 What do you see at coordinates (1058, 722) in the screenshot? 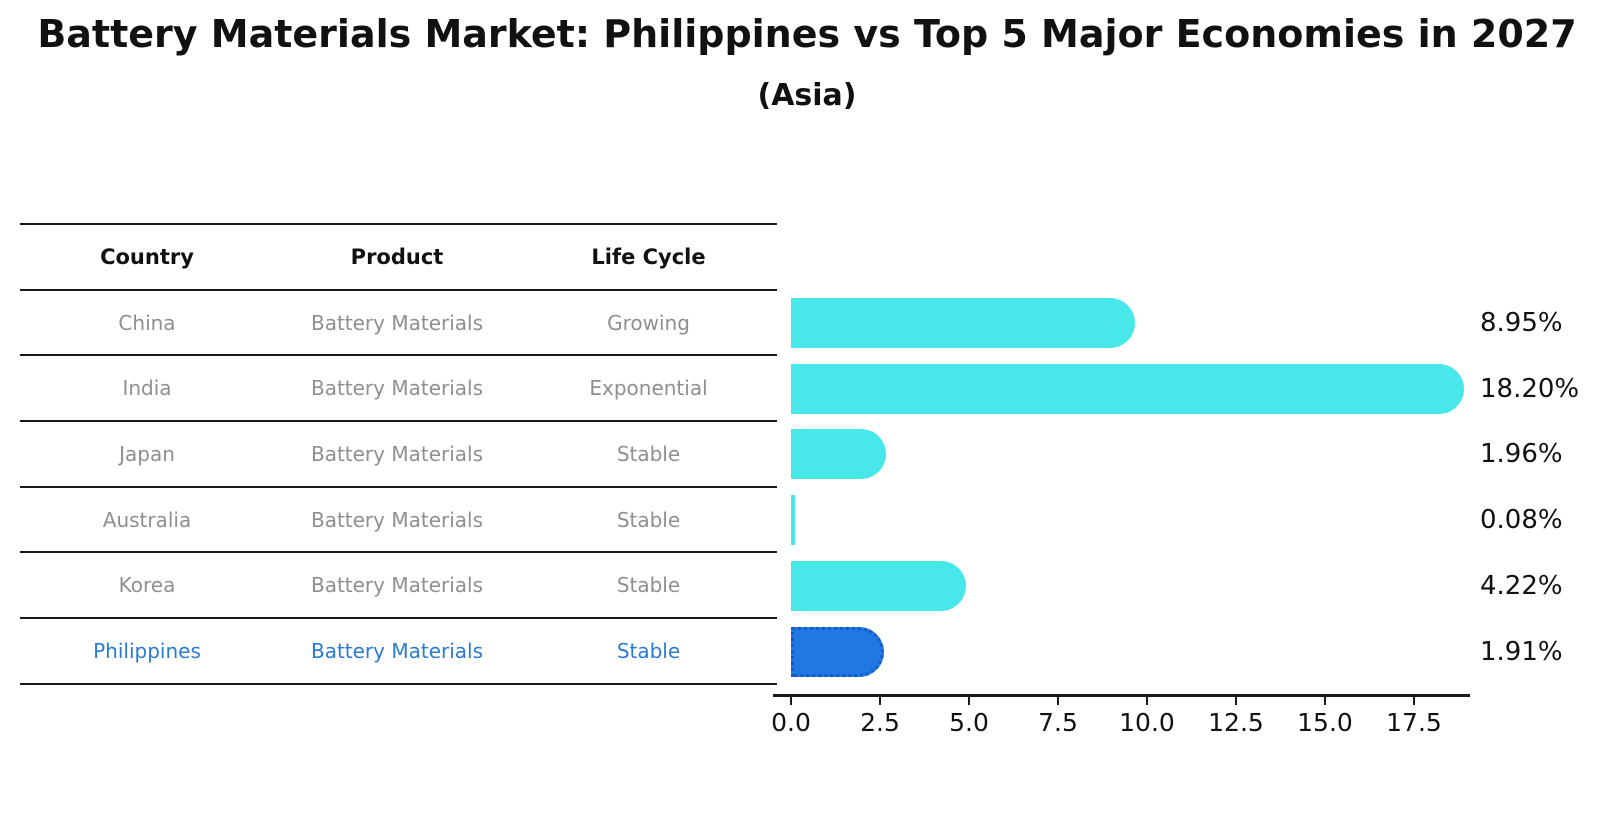
I see `x-axis-tick-label: 7.5` at bounding box center [1058, 722].